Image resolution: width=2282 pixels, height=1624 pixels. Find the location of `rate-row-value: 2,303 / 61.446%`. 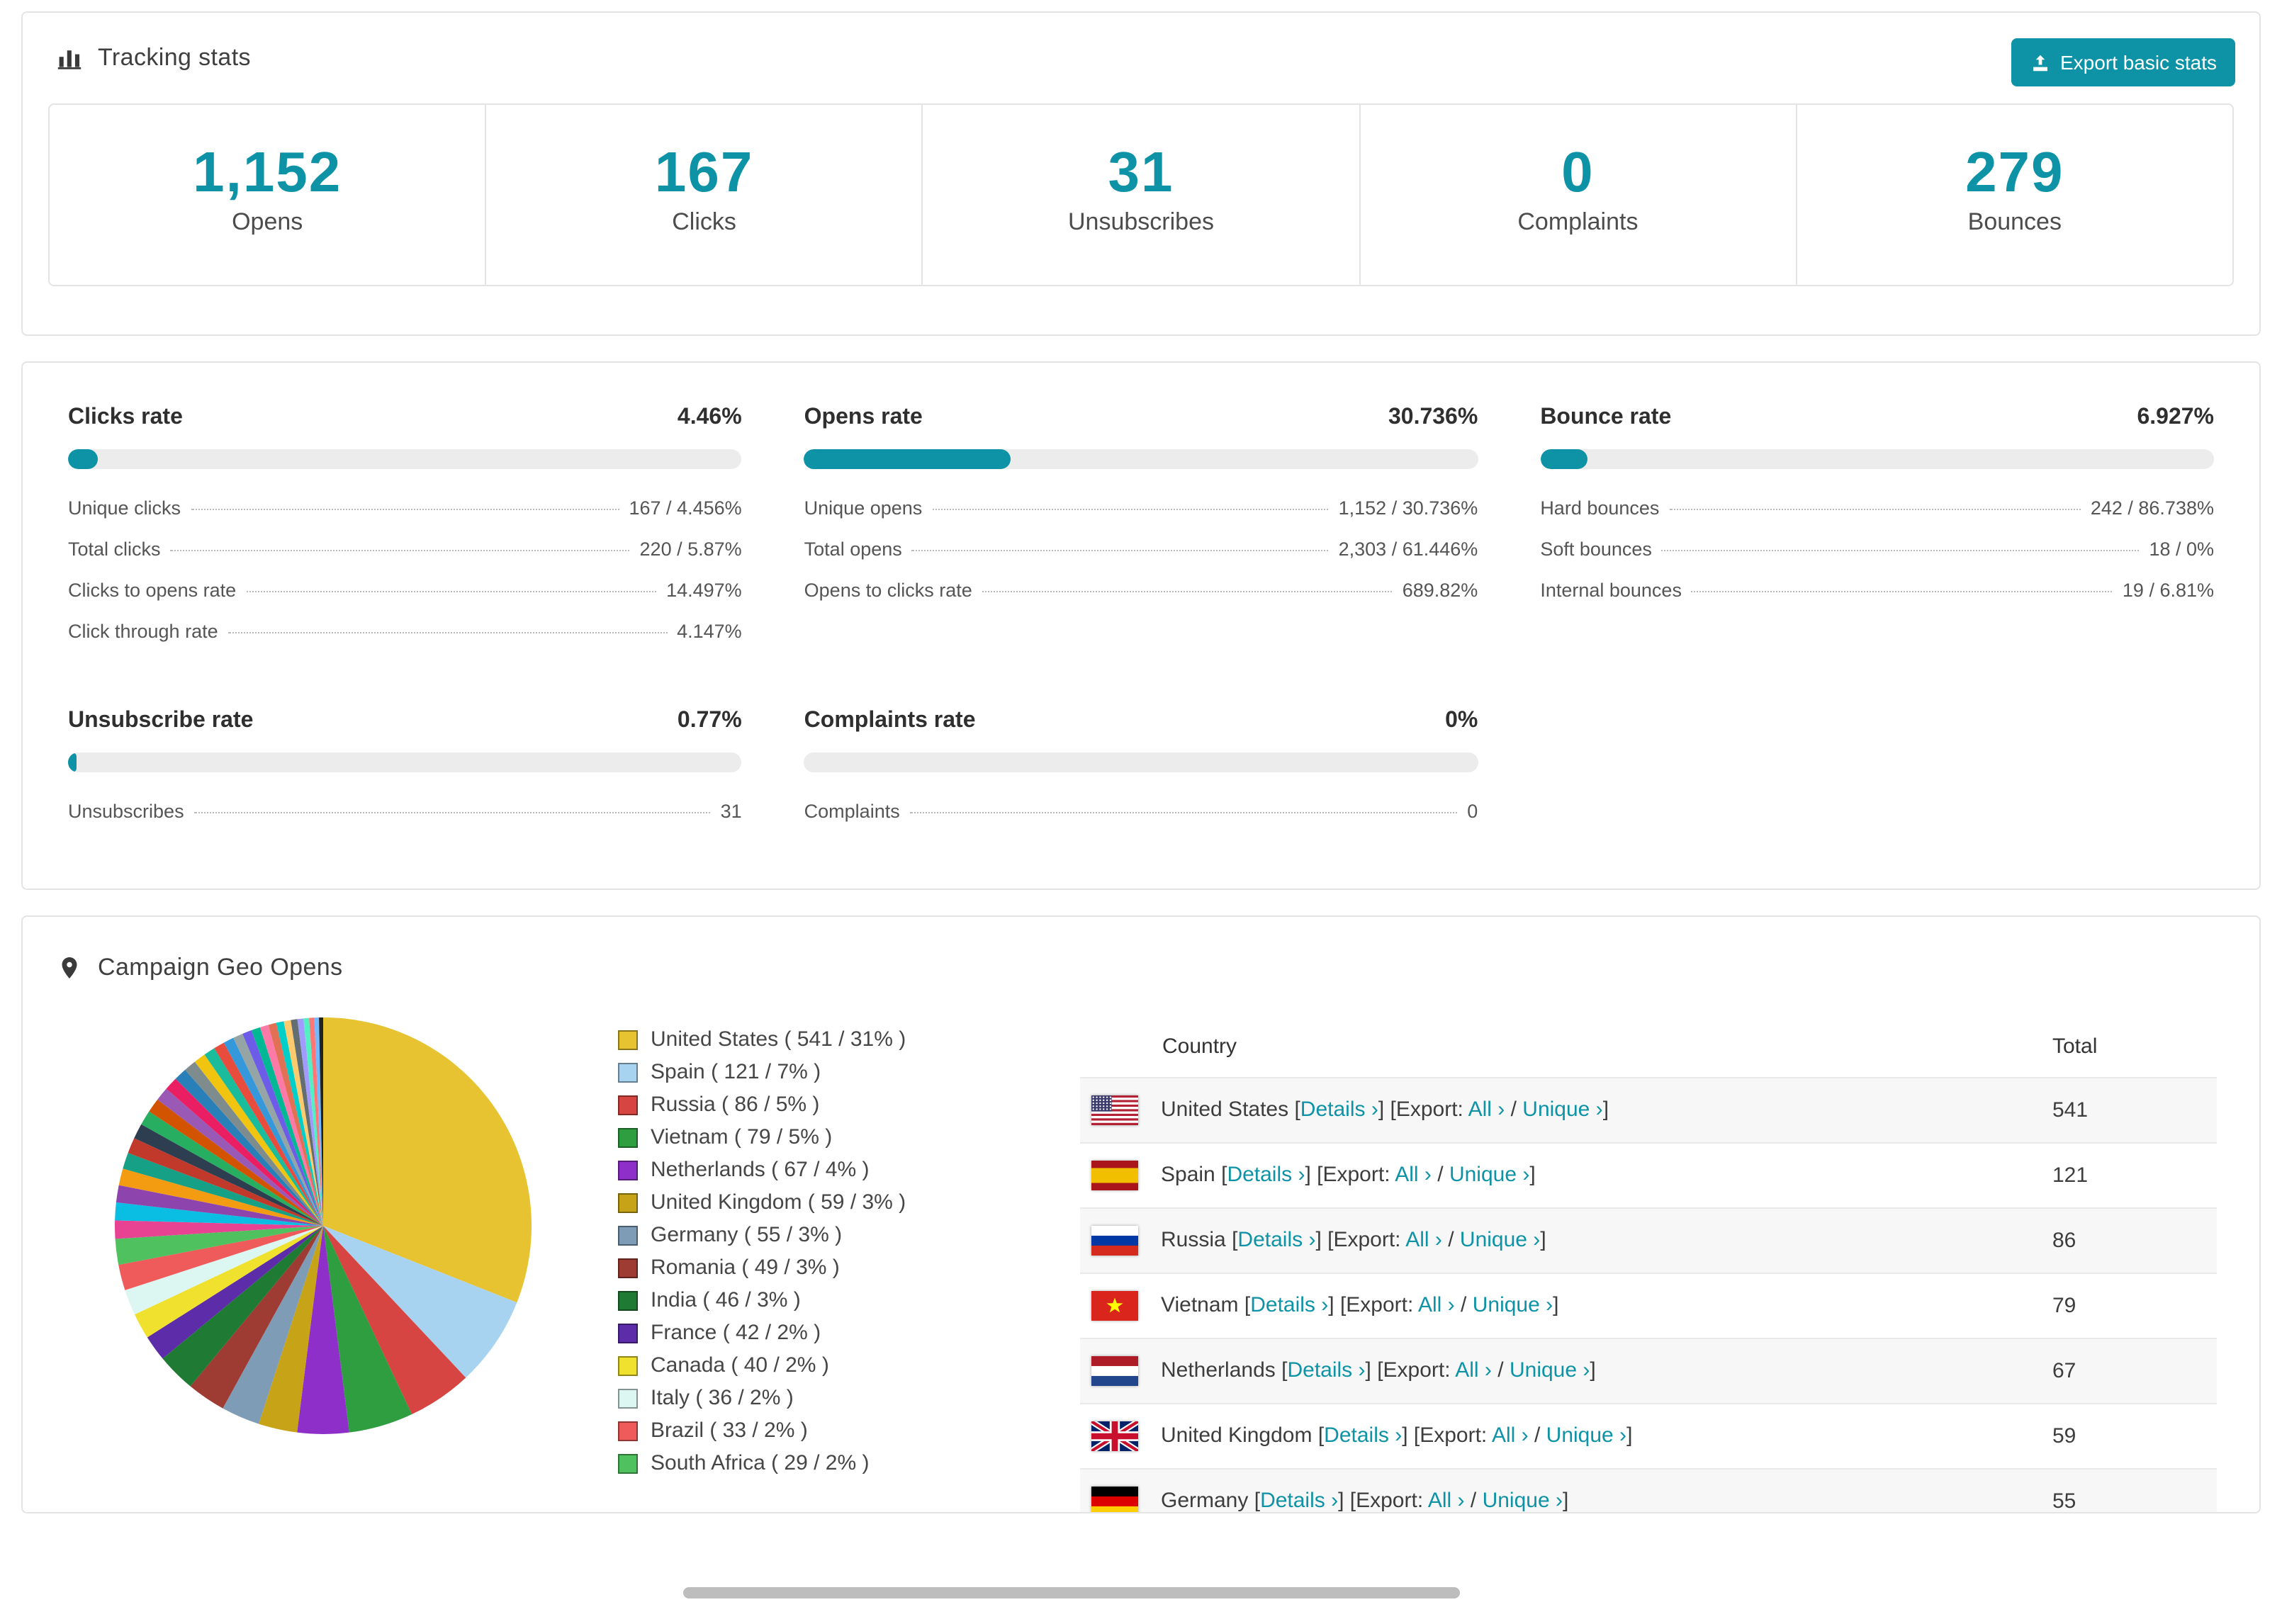

rate-row-value: 2,303 / 61.446% is located at coordinates (1408, 549).